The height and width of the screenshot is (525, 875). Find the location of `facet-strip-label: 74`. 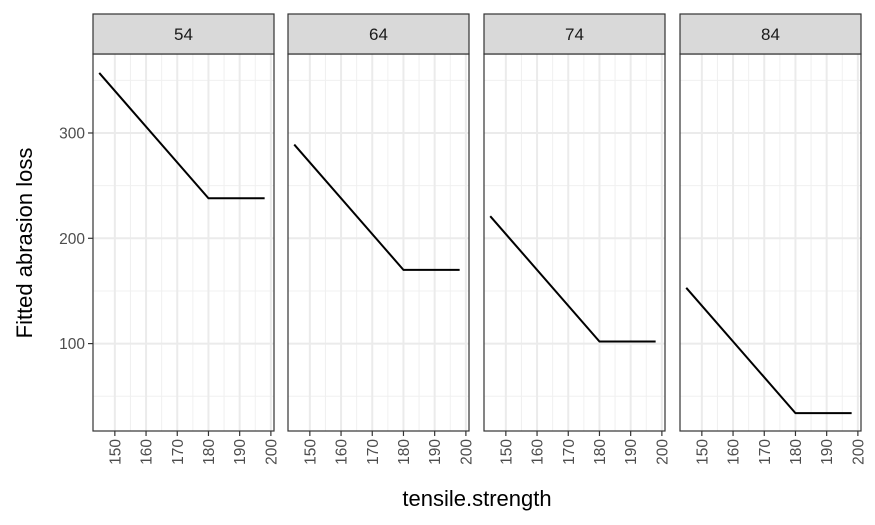

facet-strip-label: 74 is located at coordinates (574, 34).